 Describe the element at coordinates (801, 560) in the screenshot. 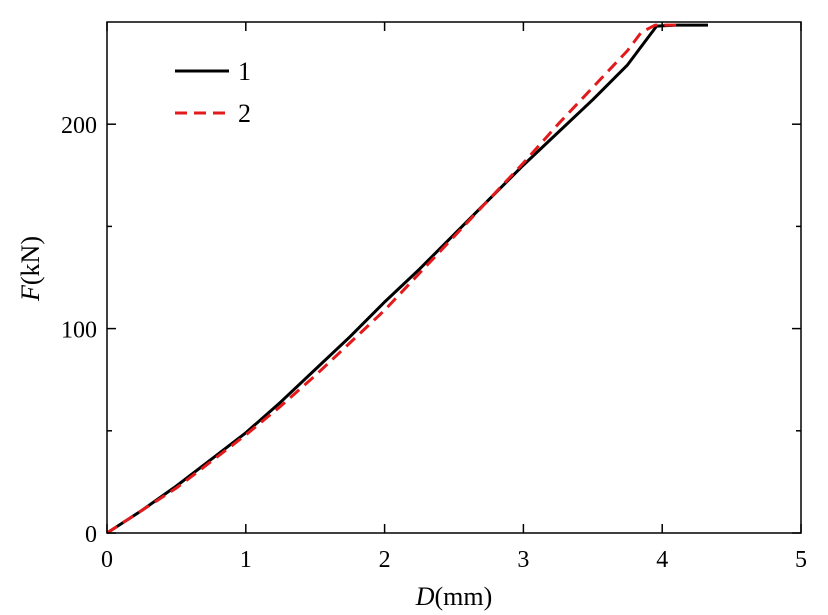

I see `x-tick-label-5: 5` at that location.